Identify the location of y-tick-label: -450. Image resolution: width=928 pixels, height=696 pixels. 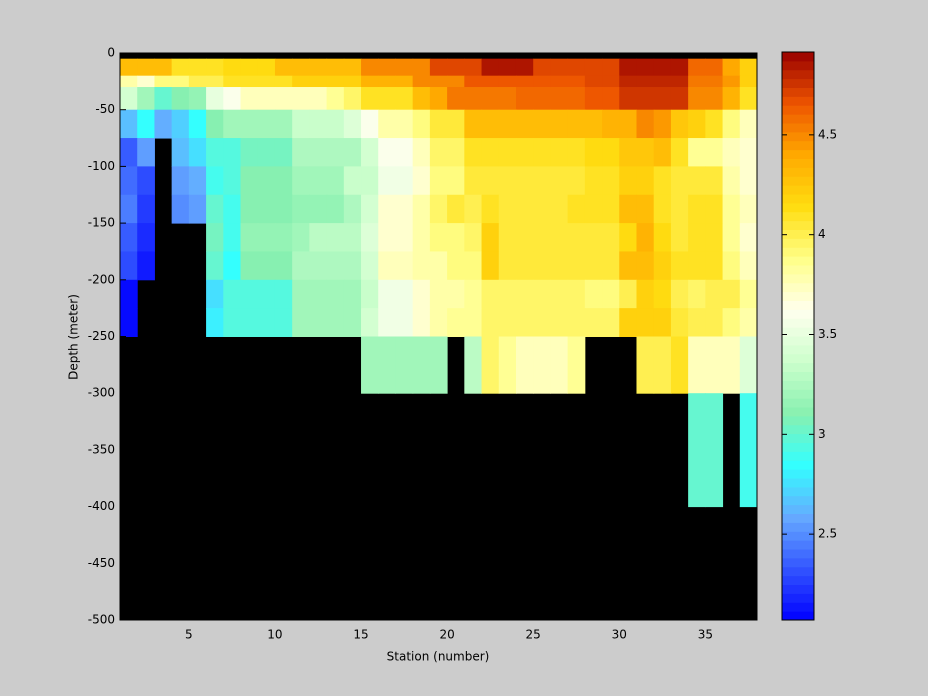
(101, 563).